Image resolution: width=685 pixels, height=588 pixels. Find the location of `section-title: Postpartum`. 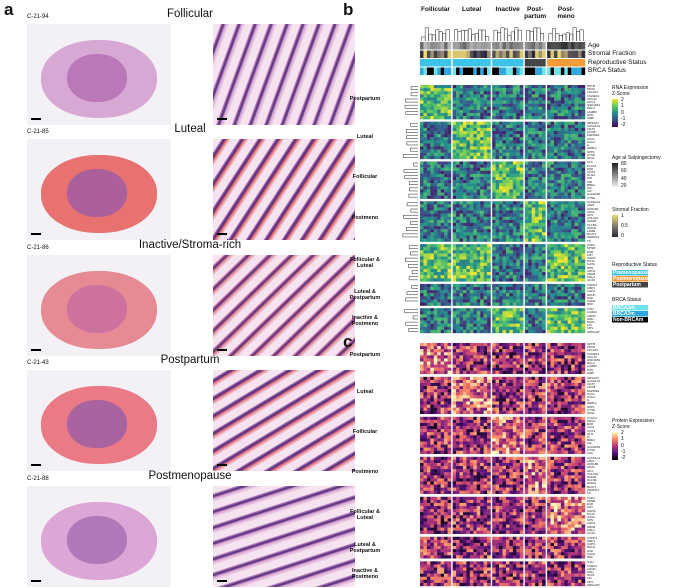

section-title: Postpartum is located at coordinates (190, 360).